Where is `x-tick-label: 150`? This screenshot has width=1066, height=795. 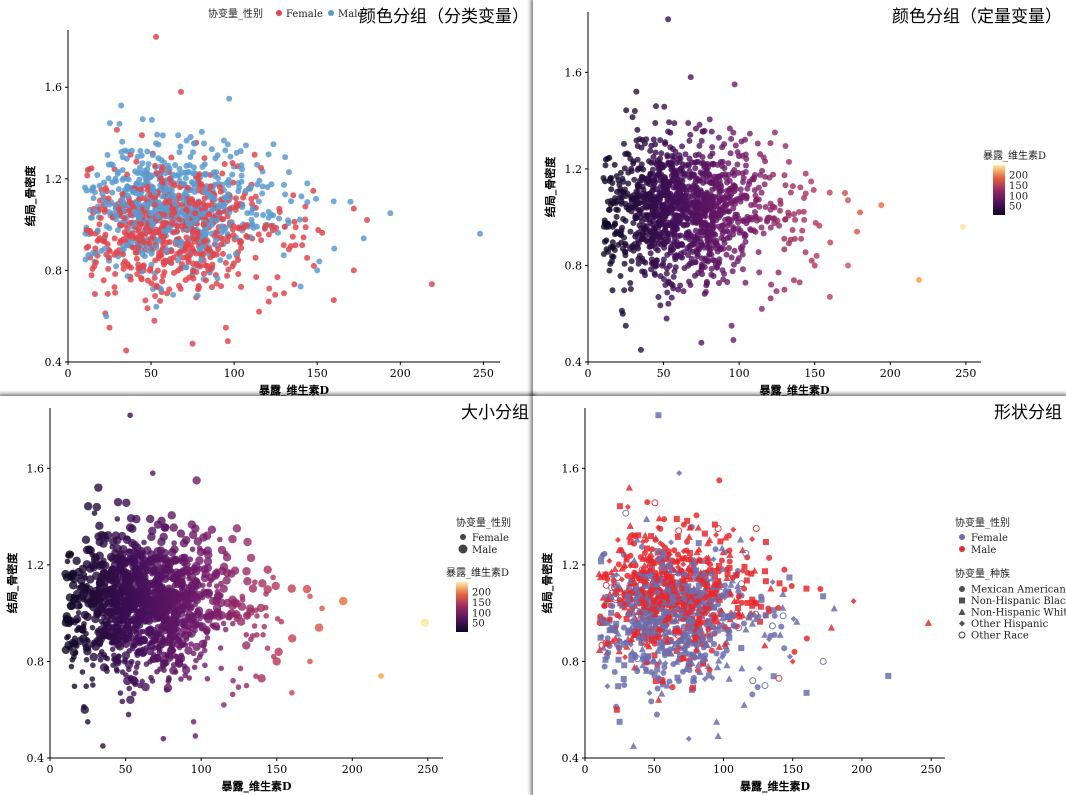 x-tick-label: 150 is located at coordinates (317, 373).